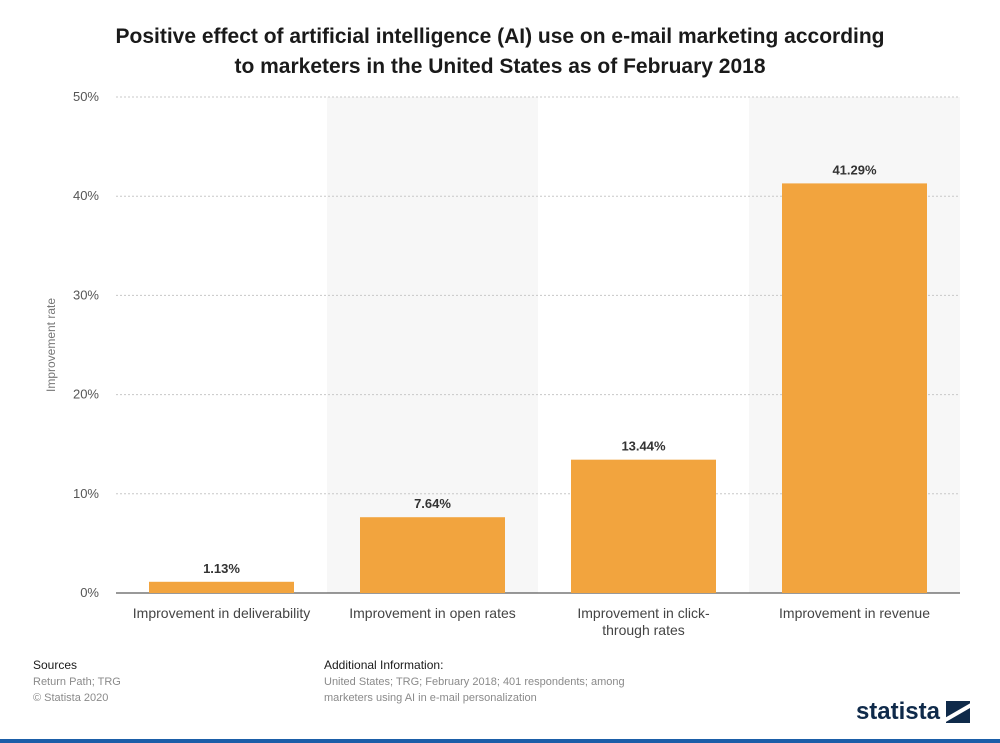  I want to click on additional-info-heading: Additional Information:, so click(384, 665).